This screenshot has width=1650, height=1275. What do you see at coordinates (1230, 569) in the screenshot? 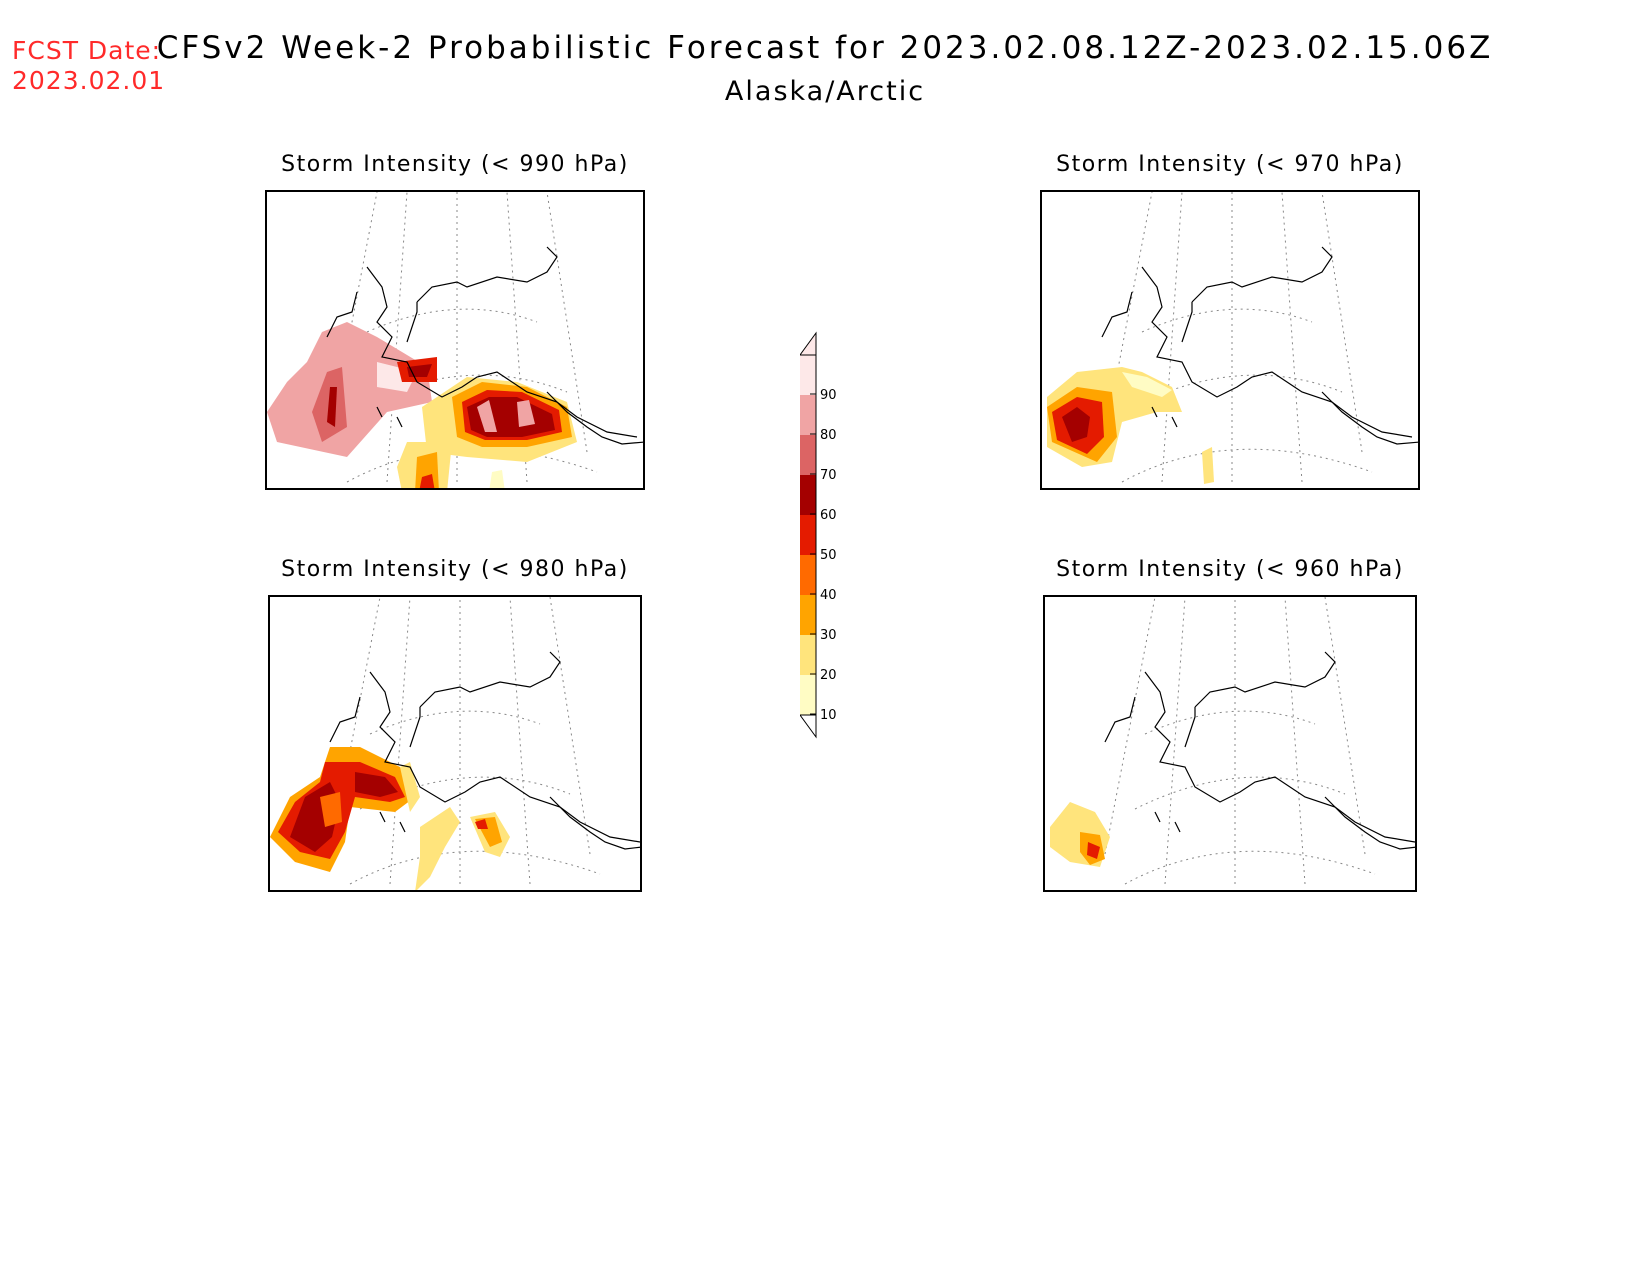
I see `panel-title-960: Storm Intensity (< 960 hPa)` at bounding box center [1230, 569].